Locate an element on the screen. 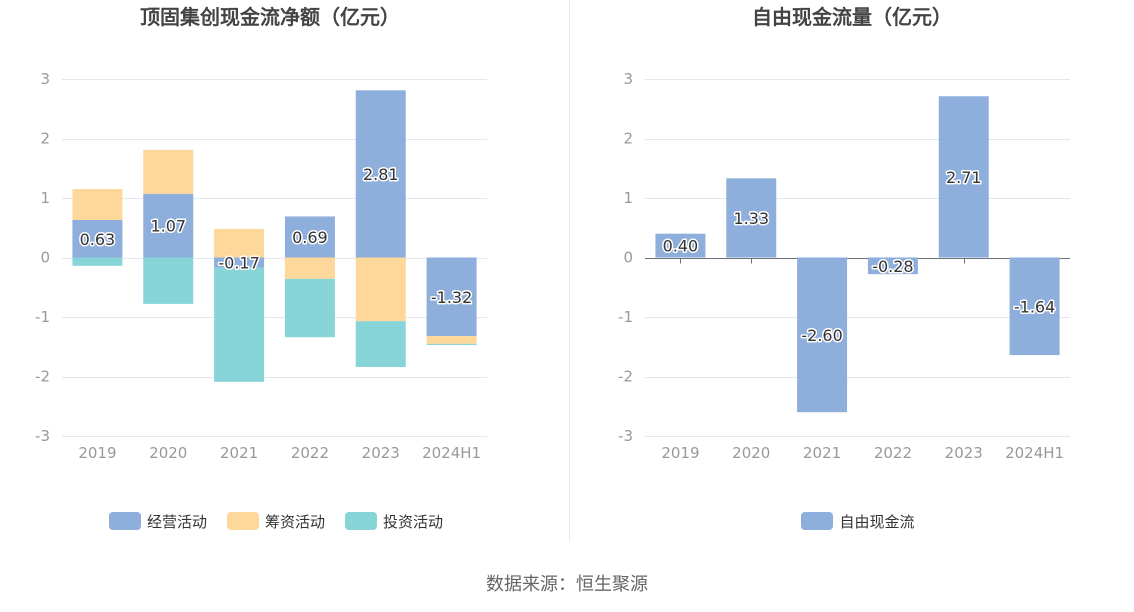 The width and height of the screenshot is (1134, 612). chart-legend: 自由现金流 is located at coordinates (858, 521).